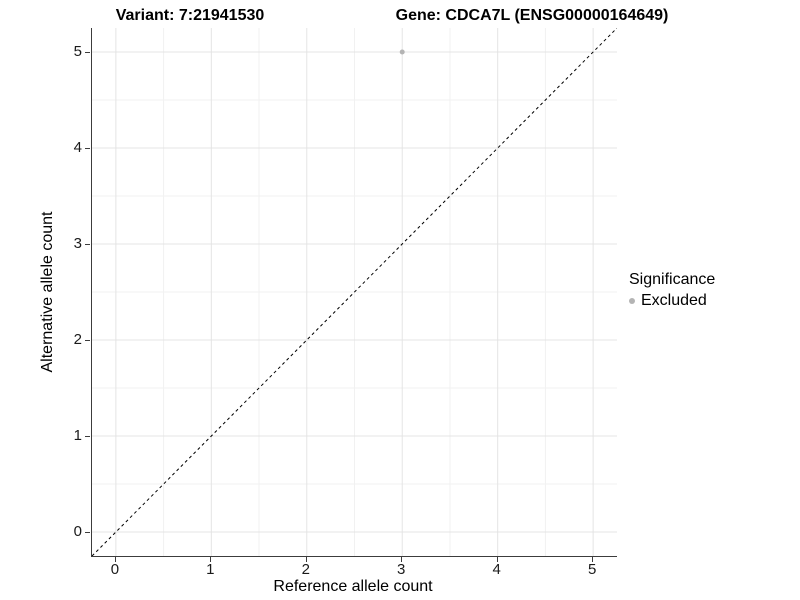 This screenshot has height=600, width=800. I want to click on gene-title: Gene: CDCA7L (ENSG00000164649), so click(532, 15).